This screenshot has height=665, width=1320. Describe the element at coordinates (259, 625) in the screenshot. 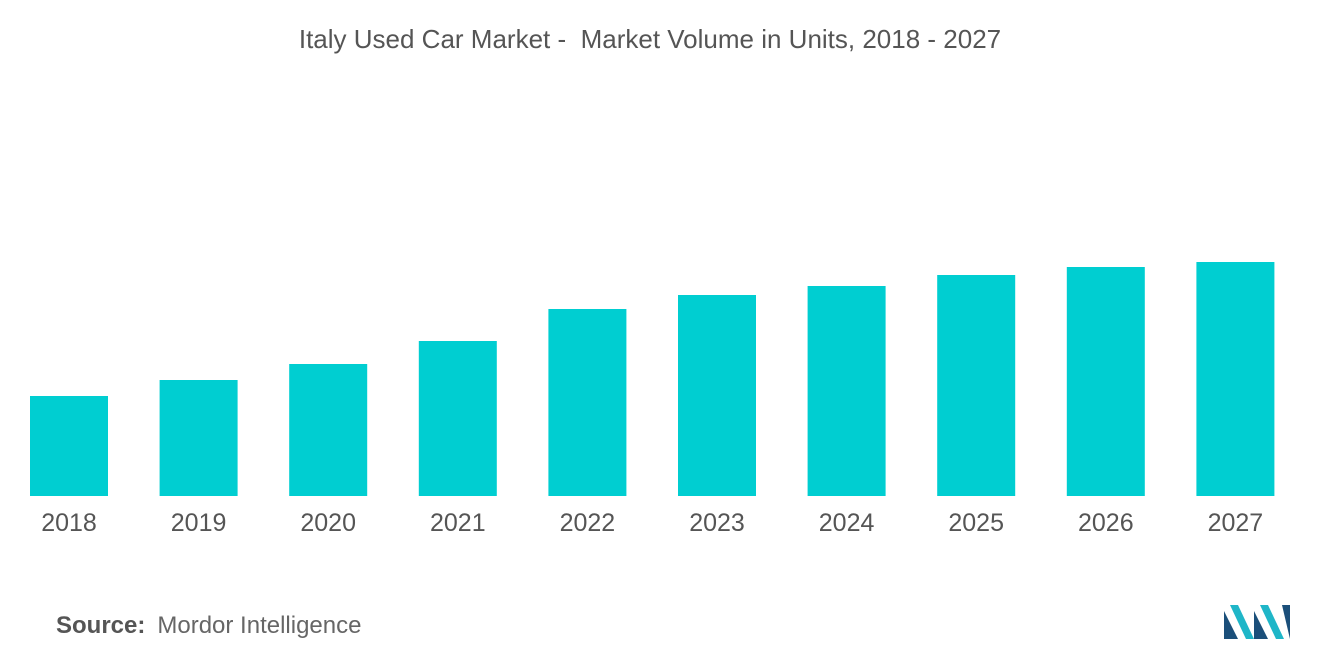

I see `source-text: Mordor Intelligence` at that location.